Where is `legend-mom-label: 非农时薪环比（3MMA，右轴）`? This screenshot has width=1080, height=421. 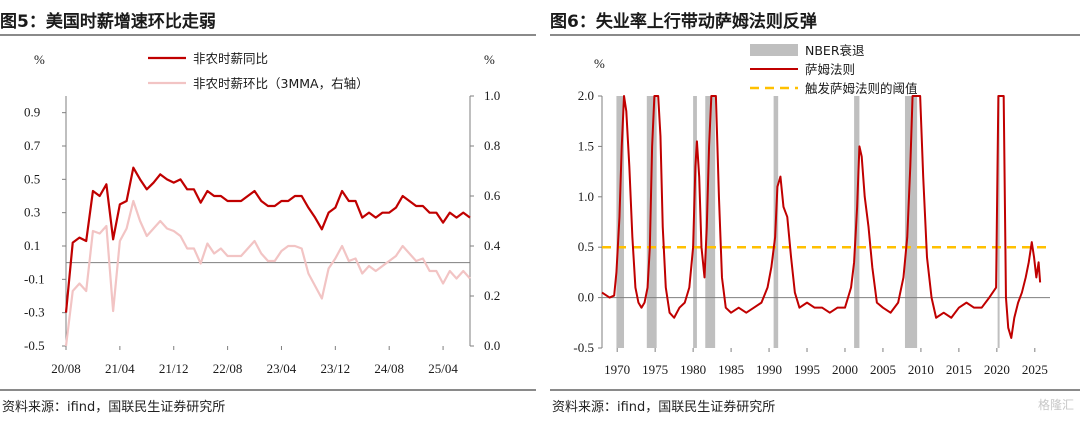 legend-mom-label: 非农时薪环比（3MMA，右轴） is located at coordinates (281, 83).